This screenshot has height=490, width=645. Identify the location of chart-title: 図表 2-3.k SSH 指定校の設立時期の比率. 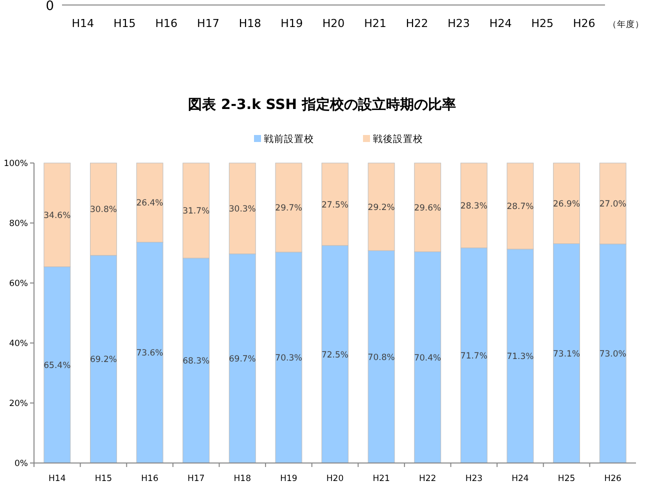
(322, 104).